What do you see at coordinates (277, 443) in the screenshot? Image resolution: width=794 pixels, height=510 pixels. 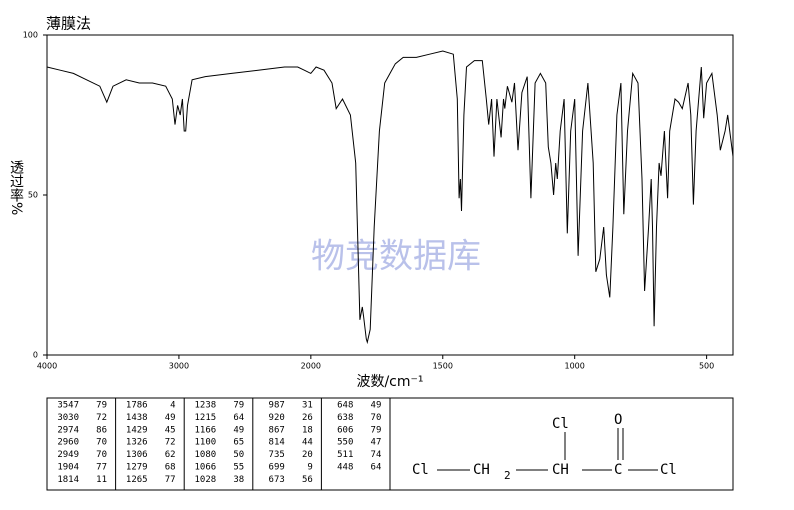 I see `peak-wavenumber: 814` at bounding box center [277, 443].